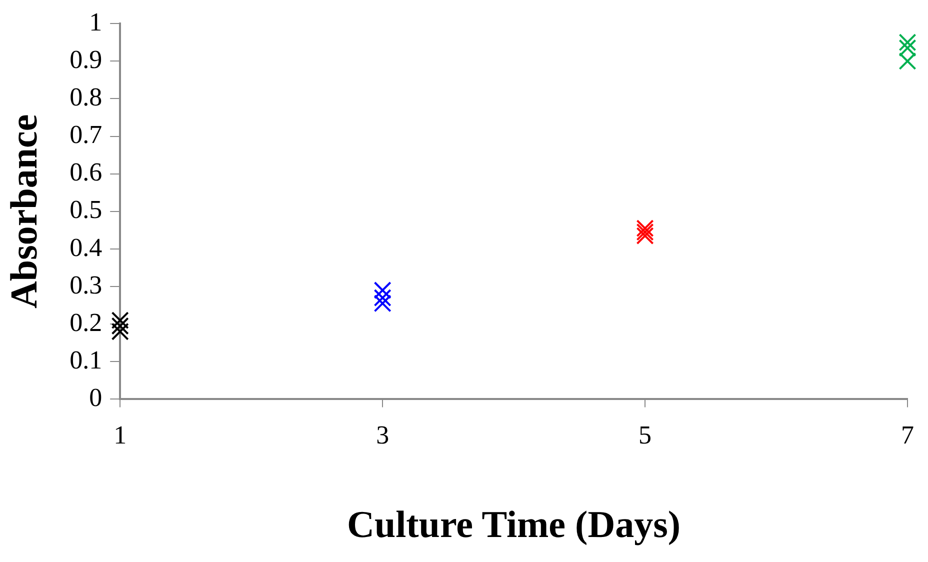  Describe the element at coordinates (120, 435) in the screenshot. I see `x-tick-label: 1` at that location.